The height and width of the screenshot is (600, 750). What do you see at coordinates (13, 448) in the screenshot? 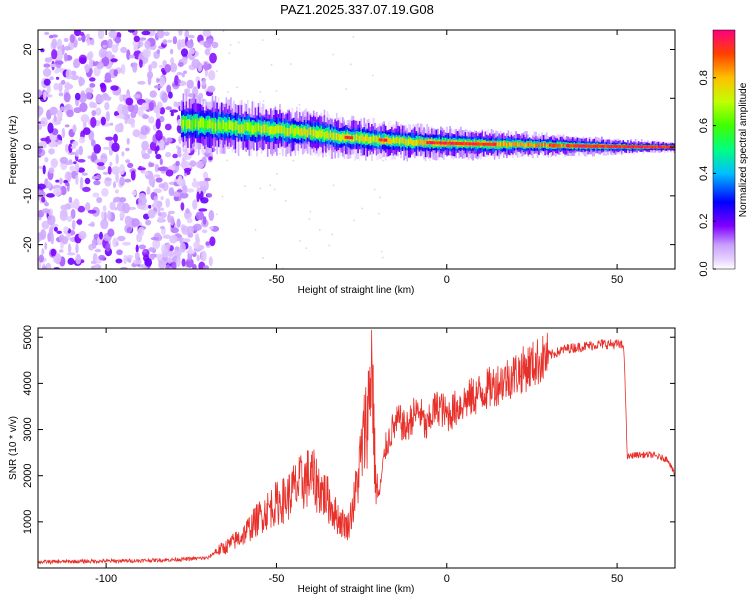
I see `snr-ylabel: SNR (10 * v/v)` at bounding box center [13, 448].